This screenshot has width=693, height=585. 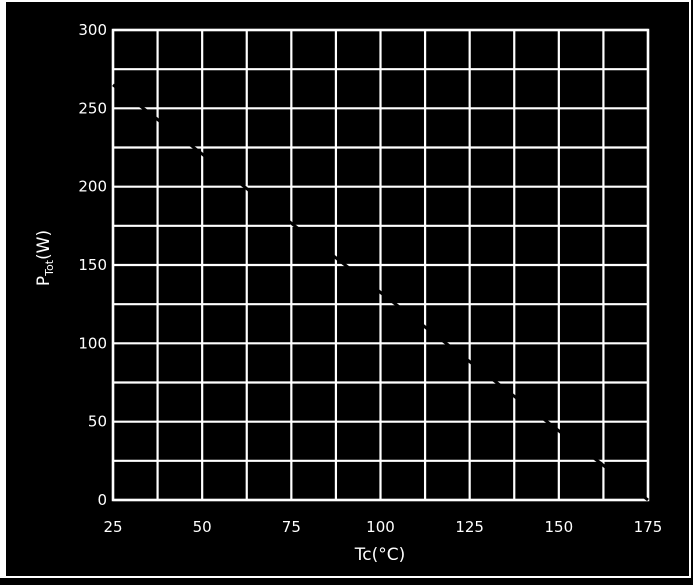 What do you see at coordinates (44, 245) in the screenshot?
I see `y-axis-label-unit: (W)` at bounding box center [44, 245].